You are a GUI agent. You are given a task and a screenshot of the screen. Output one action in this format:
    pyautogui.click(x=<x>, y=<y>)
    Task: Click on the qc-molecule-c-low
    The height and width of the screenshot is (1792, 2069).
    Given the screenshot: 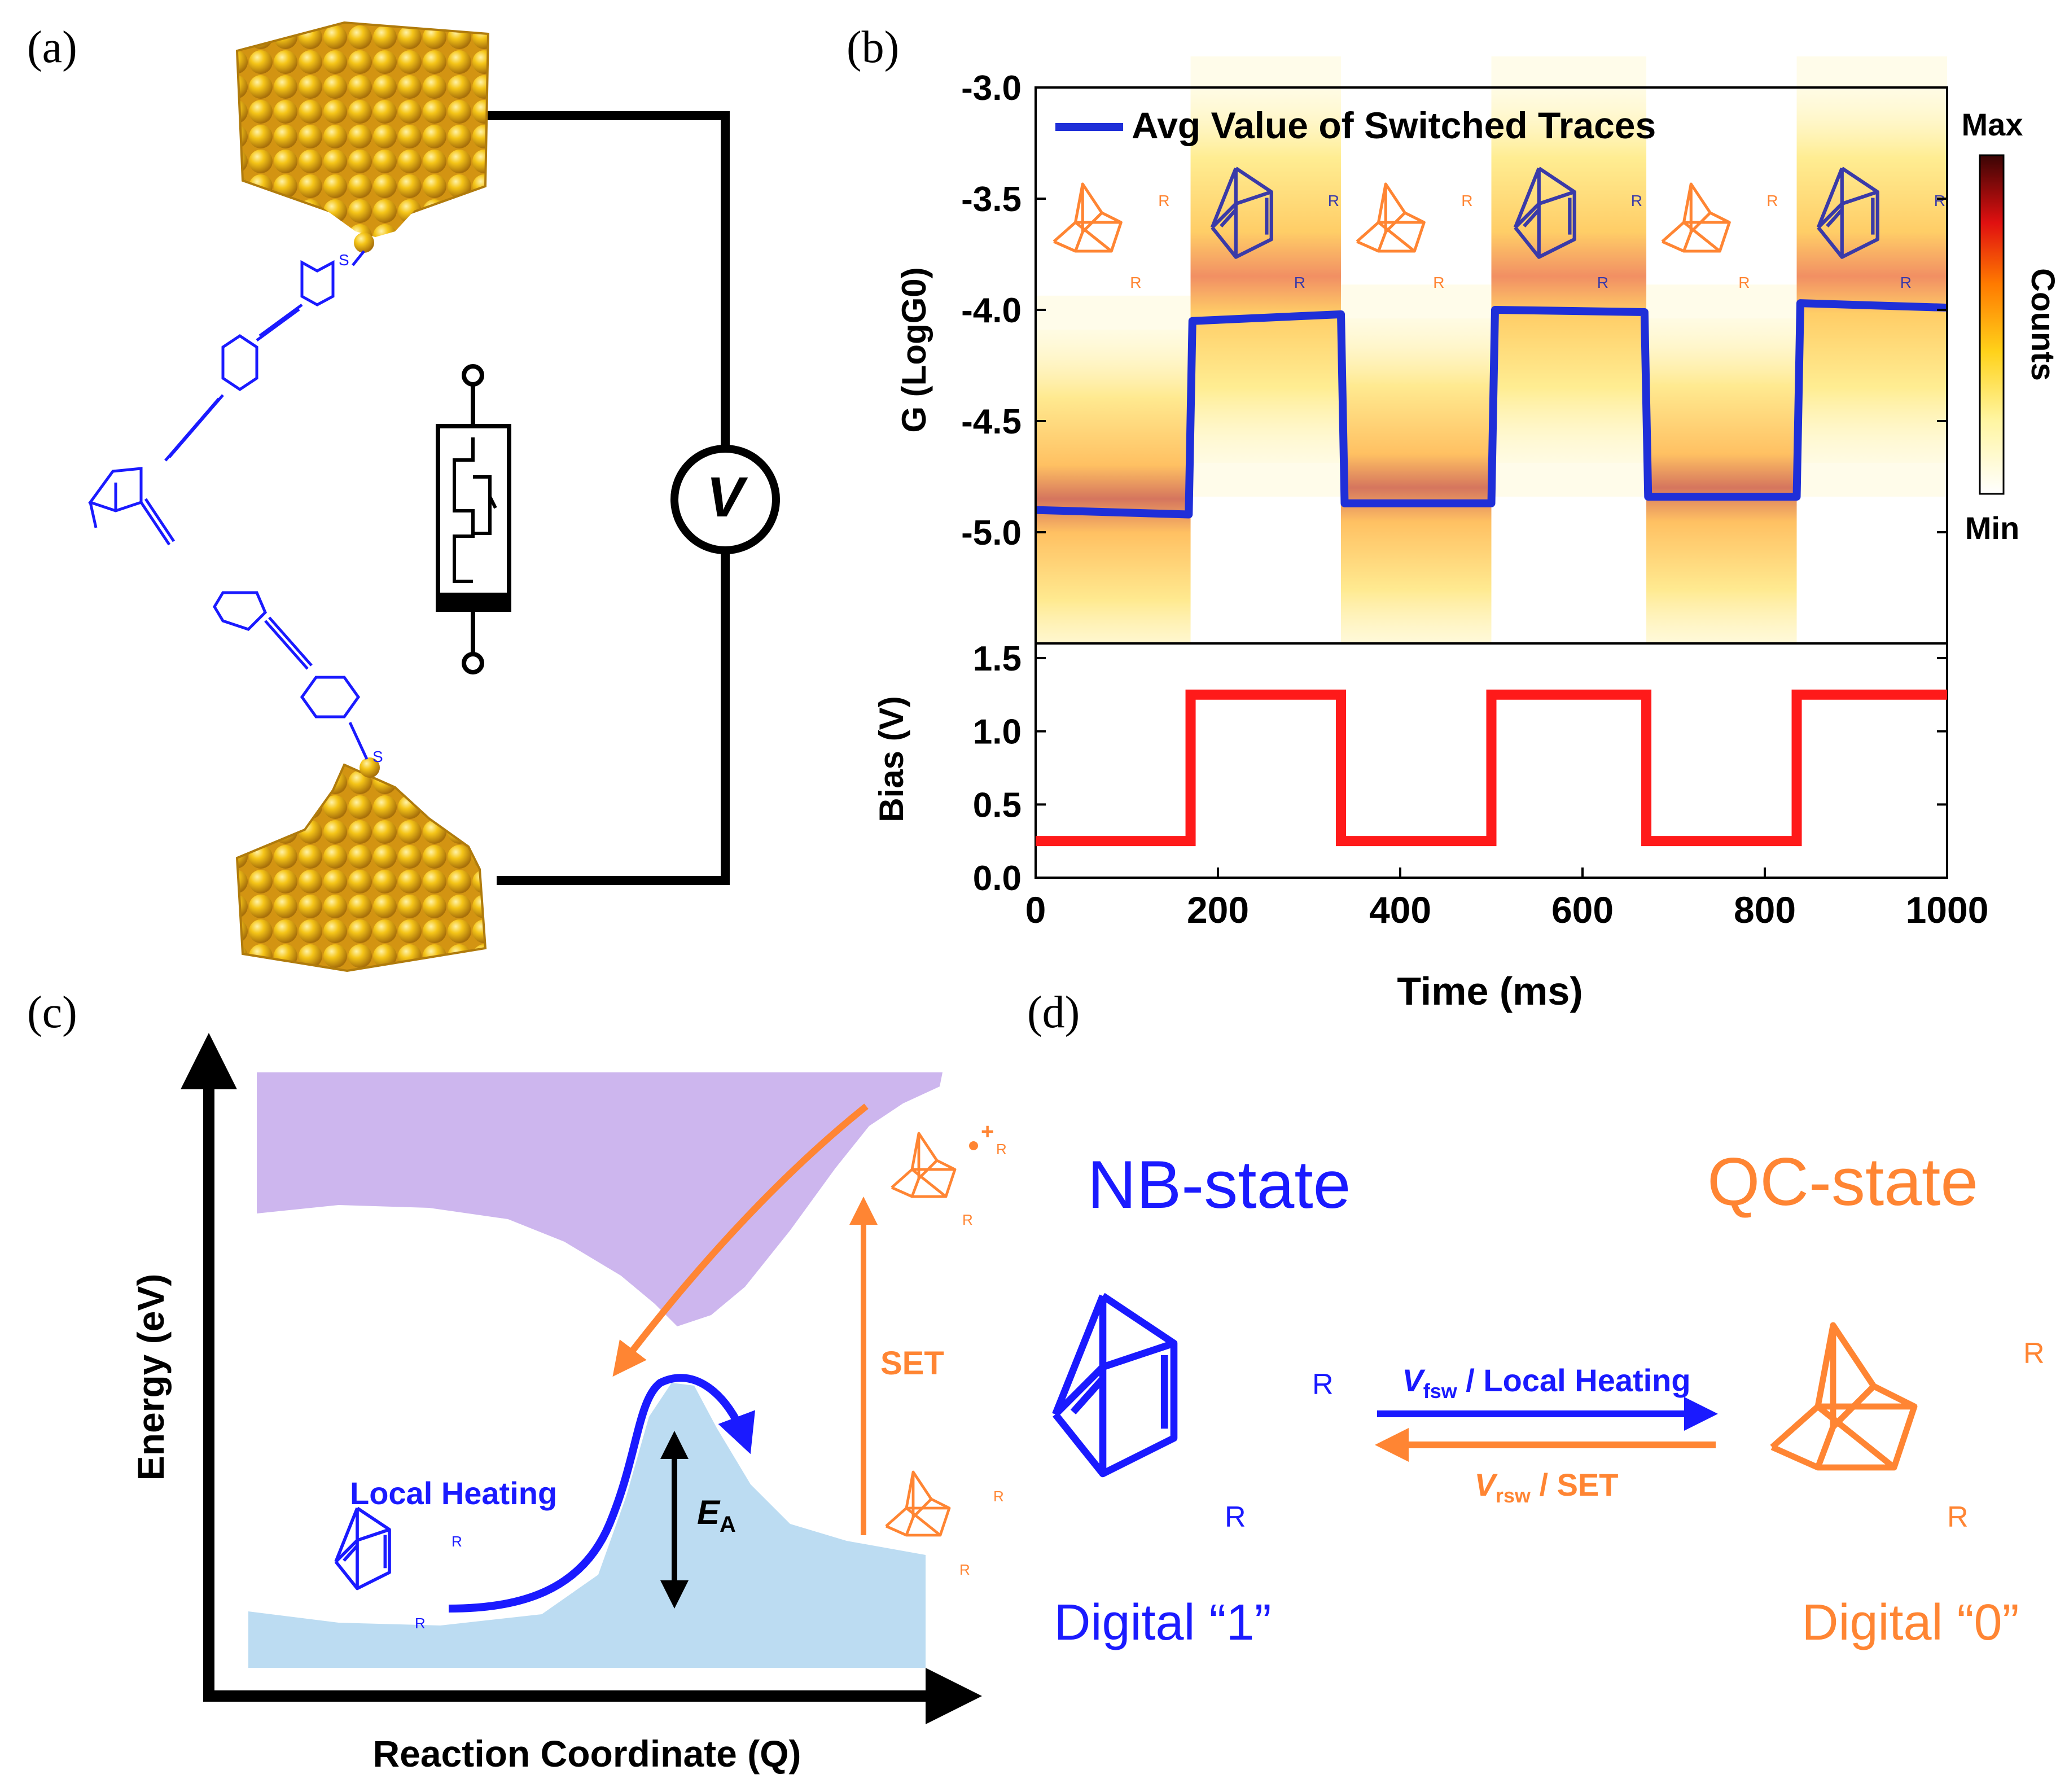 What is the action you would take?
    pyautogui.click(x=918, y=1503)
    